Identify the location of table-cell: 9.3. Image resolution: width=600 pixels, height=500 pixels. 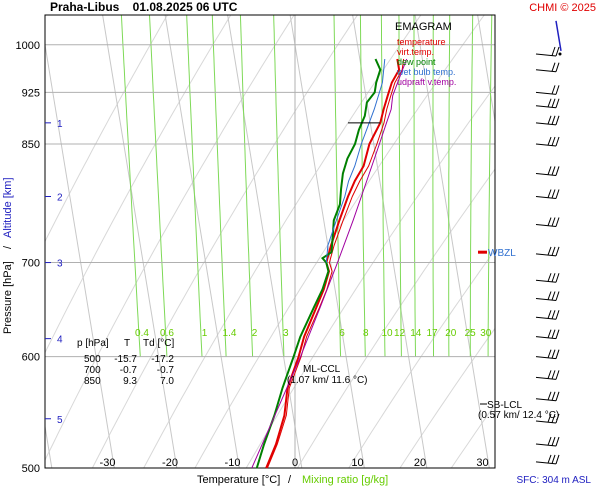
(130, 381).